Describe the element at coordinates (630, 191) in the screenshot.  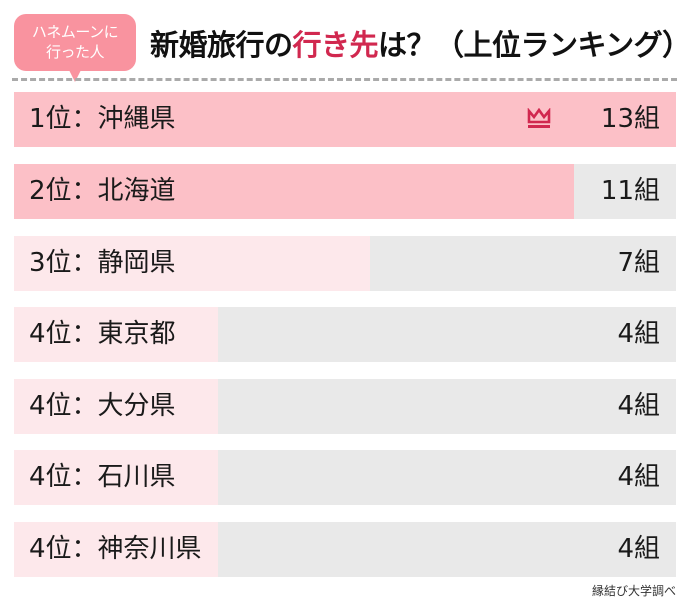
I see `row-value: 11組` at that location.